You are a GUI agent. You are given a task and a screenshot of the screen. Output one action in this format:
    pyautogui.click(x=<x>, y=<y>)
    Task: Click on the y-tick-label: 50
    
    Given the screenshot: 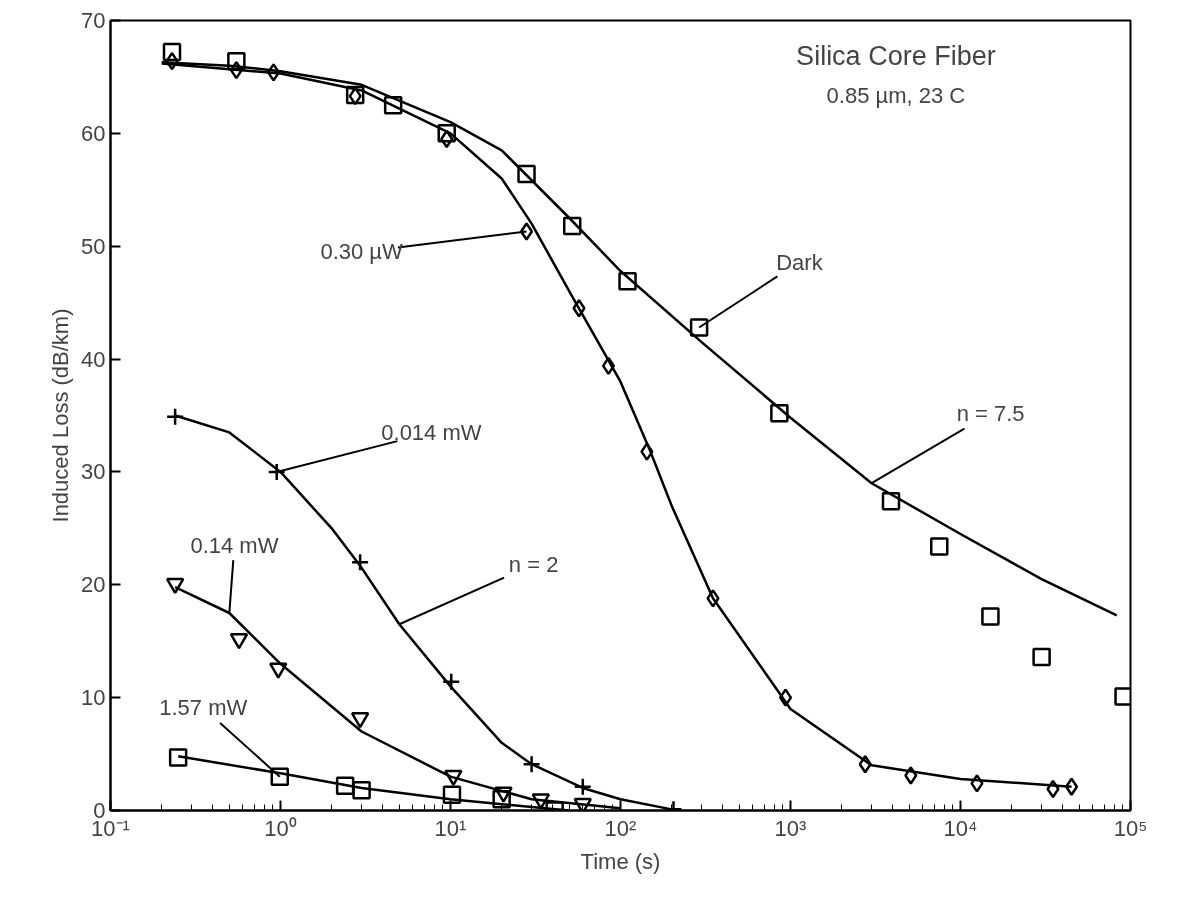 What is the action you would take?
    pyautogui.click(x=93, y=246)
    